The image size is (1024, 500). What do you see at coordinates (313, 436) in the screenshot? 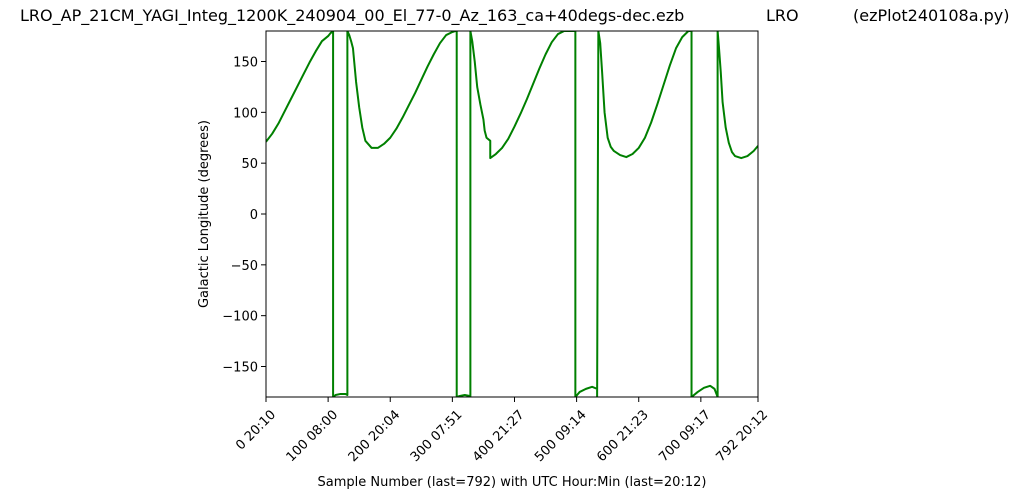
I see `x-tick-label: 100 08:00` at bounding box center [313, 436].